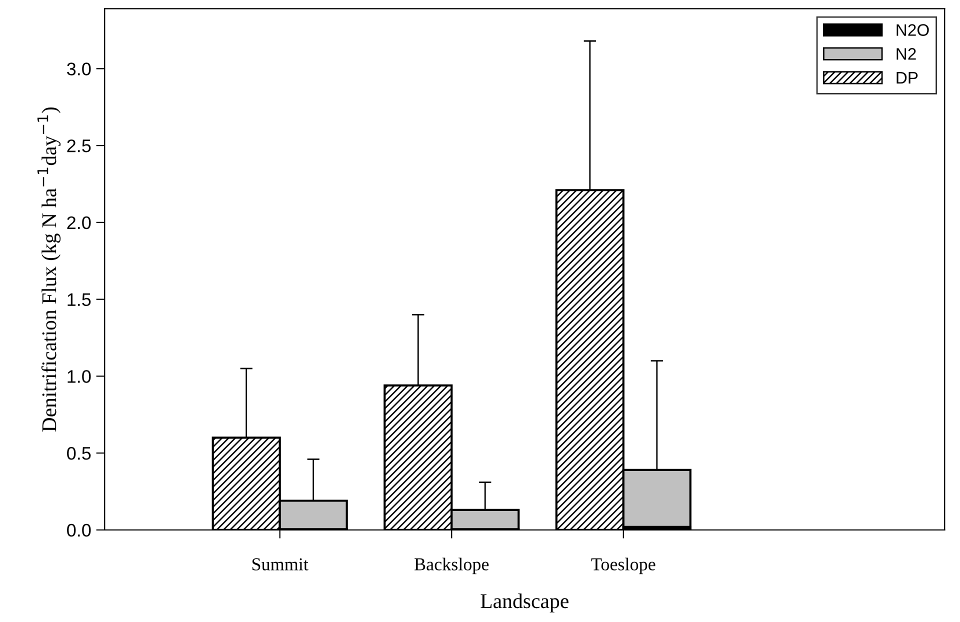  Describe the element at coordinates (451, 566) in the screenshot. I see `x-tick-label: Backslope` at that location.